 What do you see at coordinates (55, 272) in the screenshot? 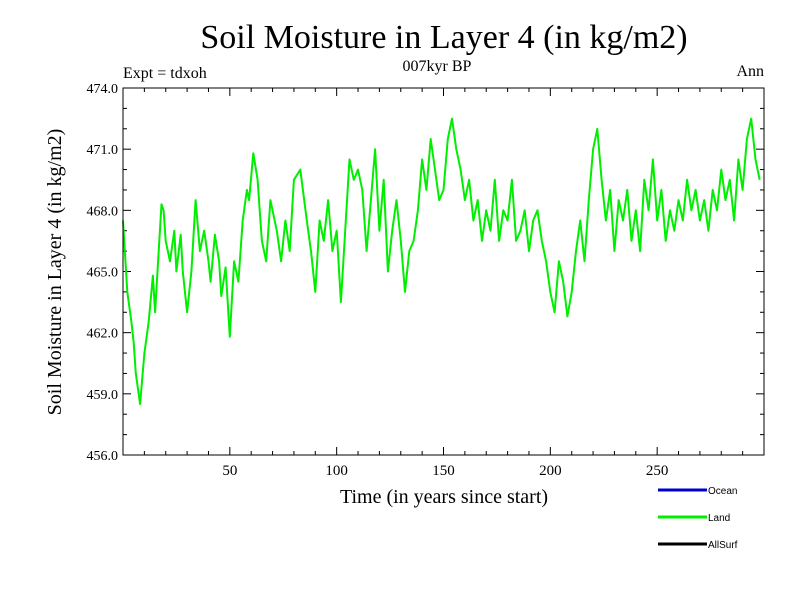
I see `y-axis-label: Soil Moisture in Layer 4 (in kg/m2)` at bounding box center [55, 272].